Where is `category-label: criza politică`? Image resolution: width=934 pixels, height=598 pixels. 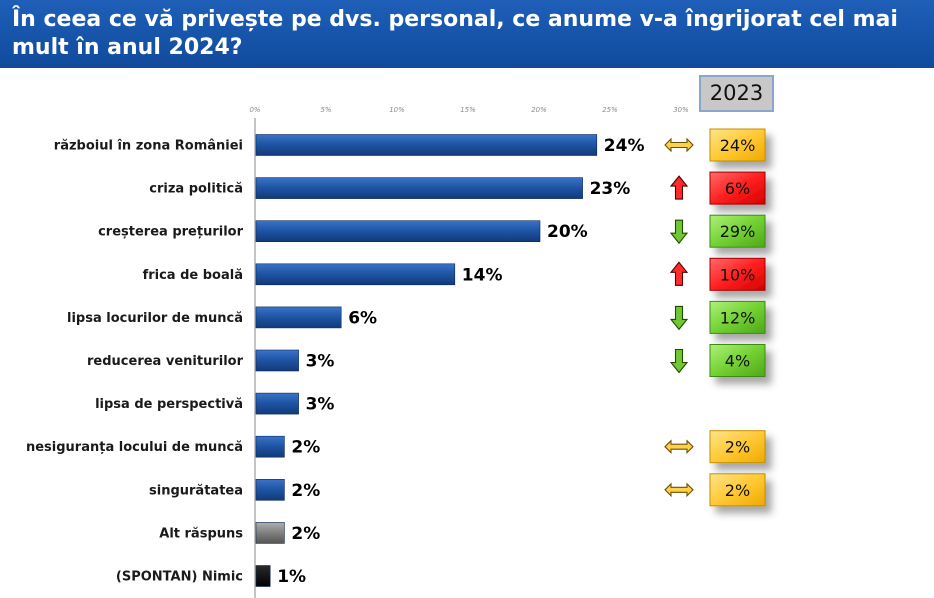
category-label: criza politică is located at coordinates (196, 189).